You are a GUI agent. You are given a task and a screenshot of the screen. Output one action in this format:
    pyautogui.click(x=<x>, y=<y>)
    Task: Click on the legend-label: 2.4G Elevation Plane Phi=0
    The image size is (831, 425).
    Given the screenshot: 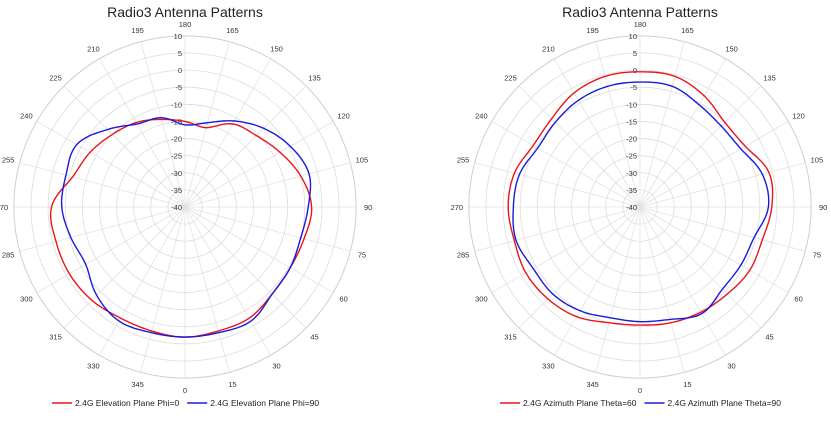 What is the action you would take?
    pyautogui.click(x=127, y=403)
    